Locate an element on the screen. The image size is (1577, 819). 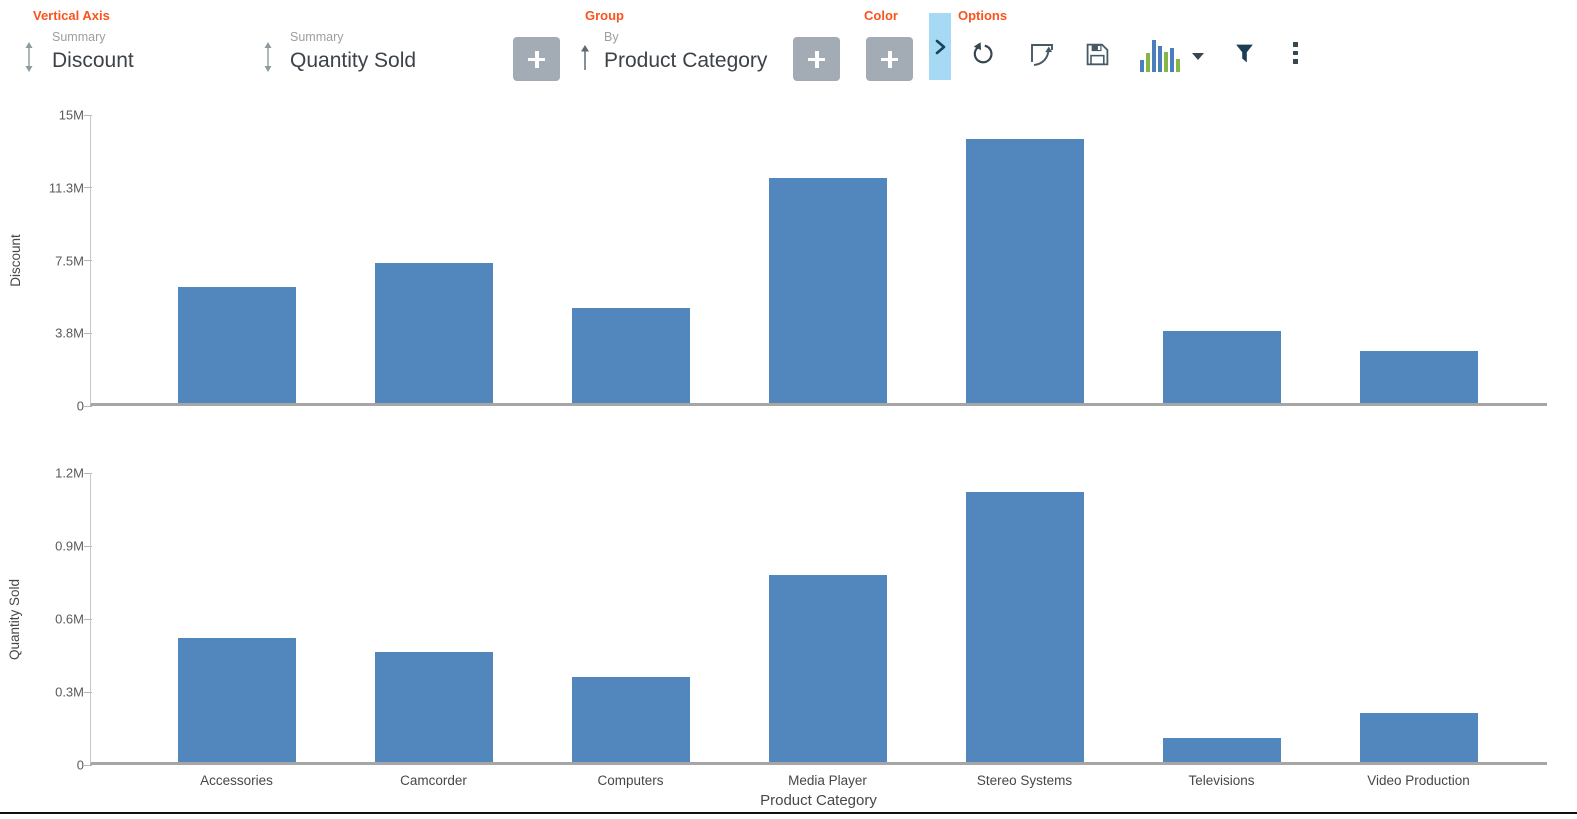
save-icon is located at coordinates (1097, 54).